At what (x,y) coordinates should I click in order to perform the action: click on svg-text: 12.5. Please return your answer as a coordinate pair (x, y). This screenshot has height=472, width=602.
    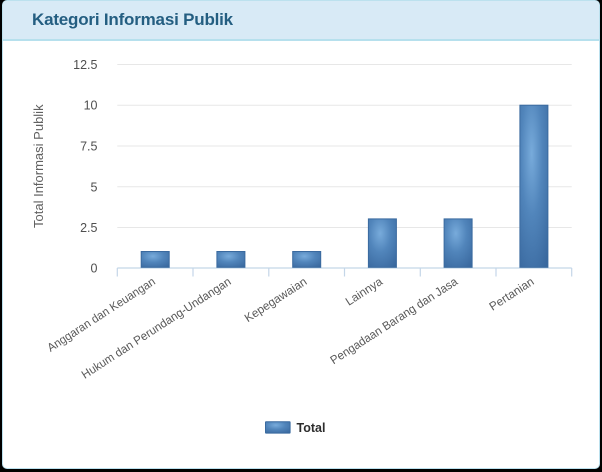
    Looking at the image, I should click on (85, 65).